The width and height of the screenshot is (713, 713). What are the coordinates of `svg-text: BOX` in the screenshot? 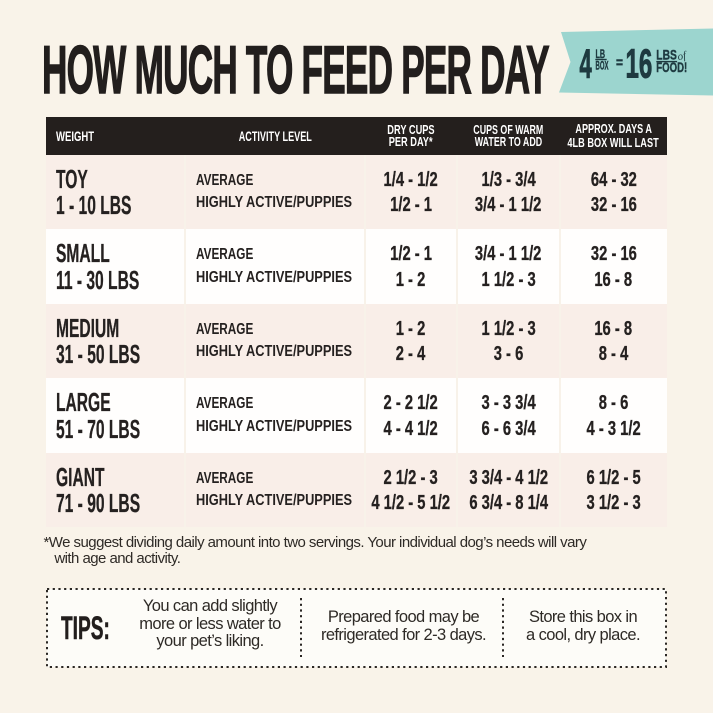 It's located at (602, 66).